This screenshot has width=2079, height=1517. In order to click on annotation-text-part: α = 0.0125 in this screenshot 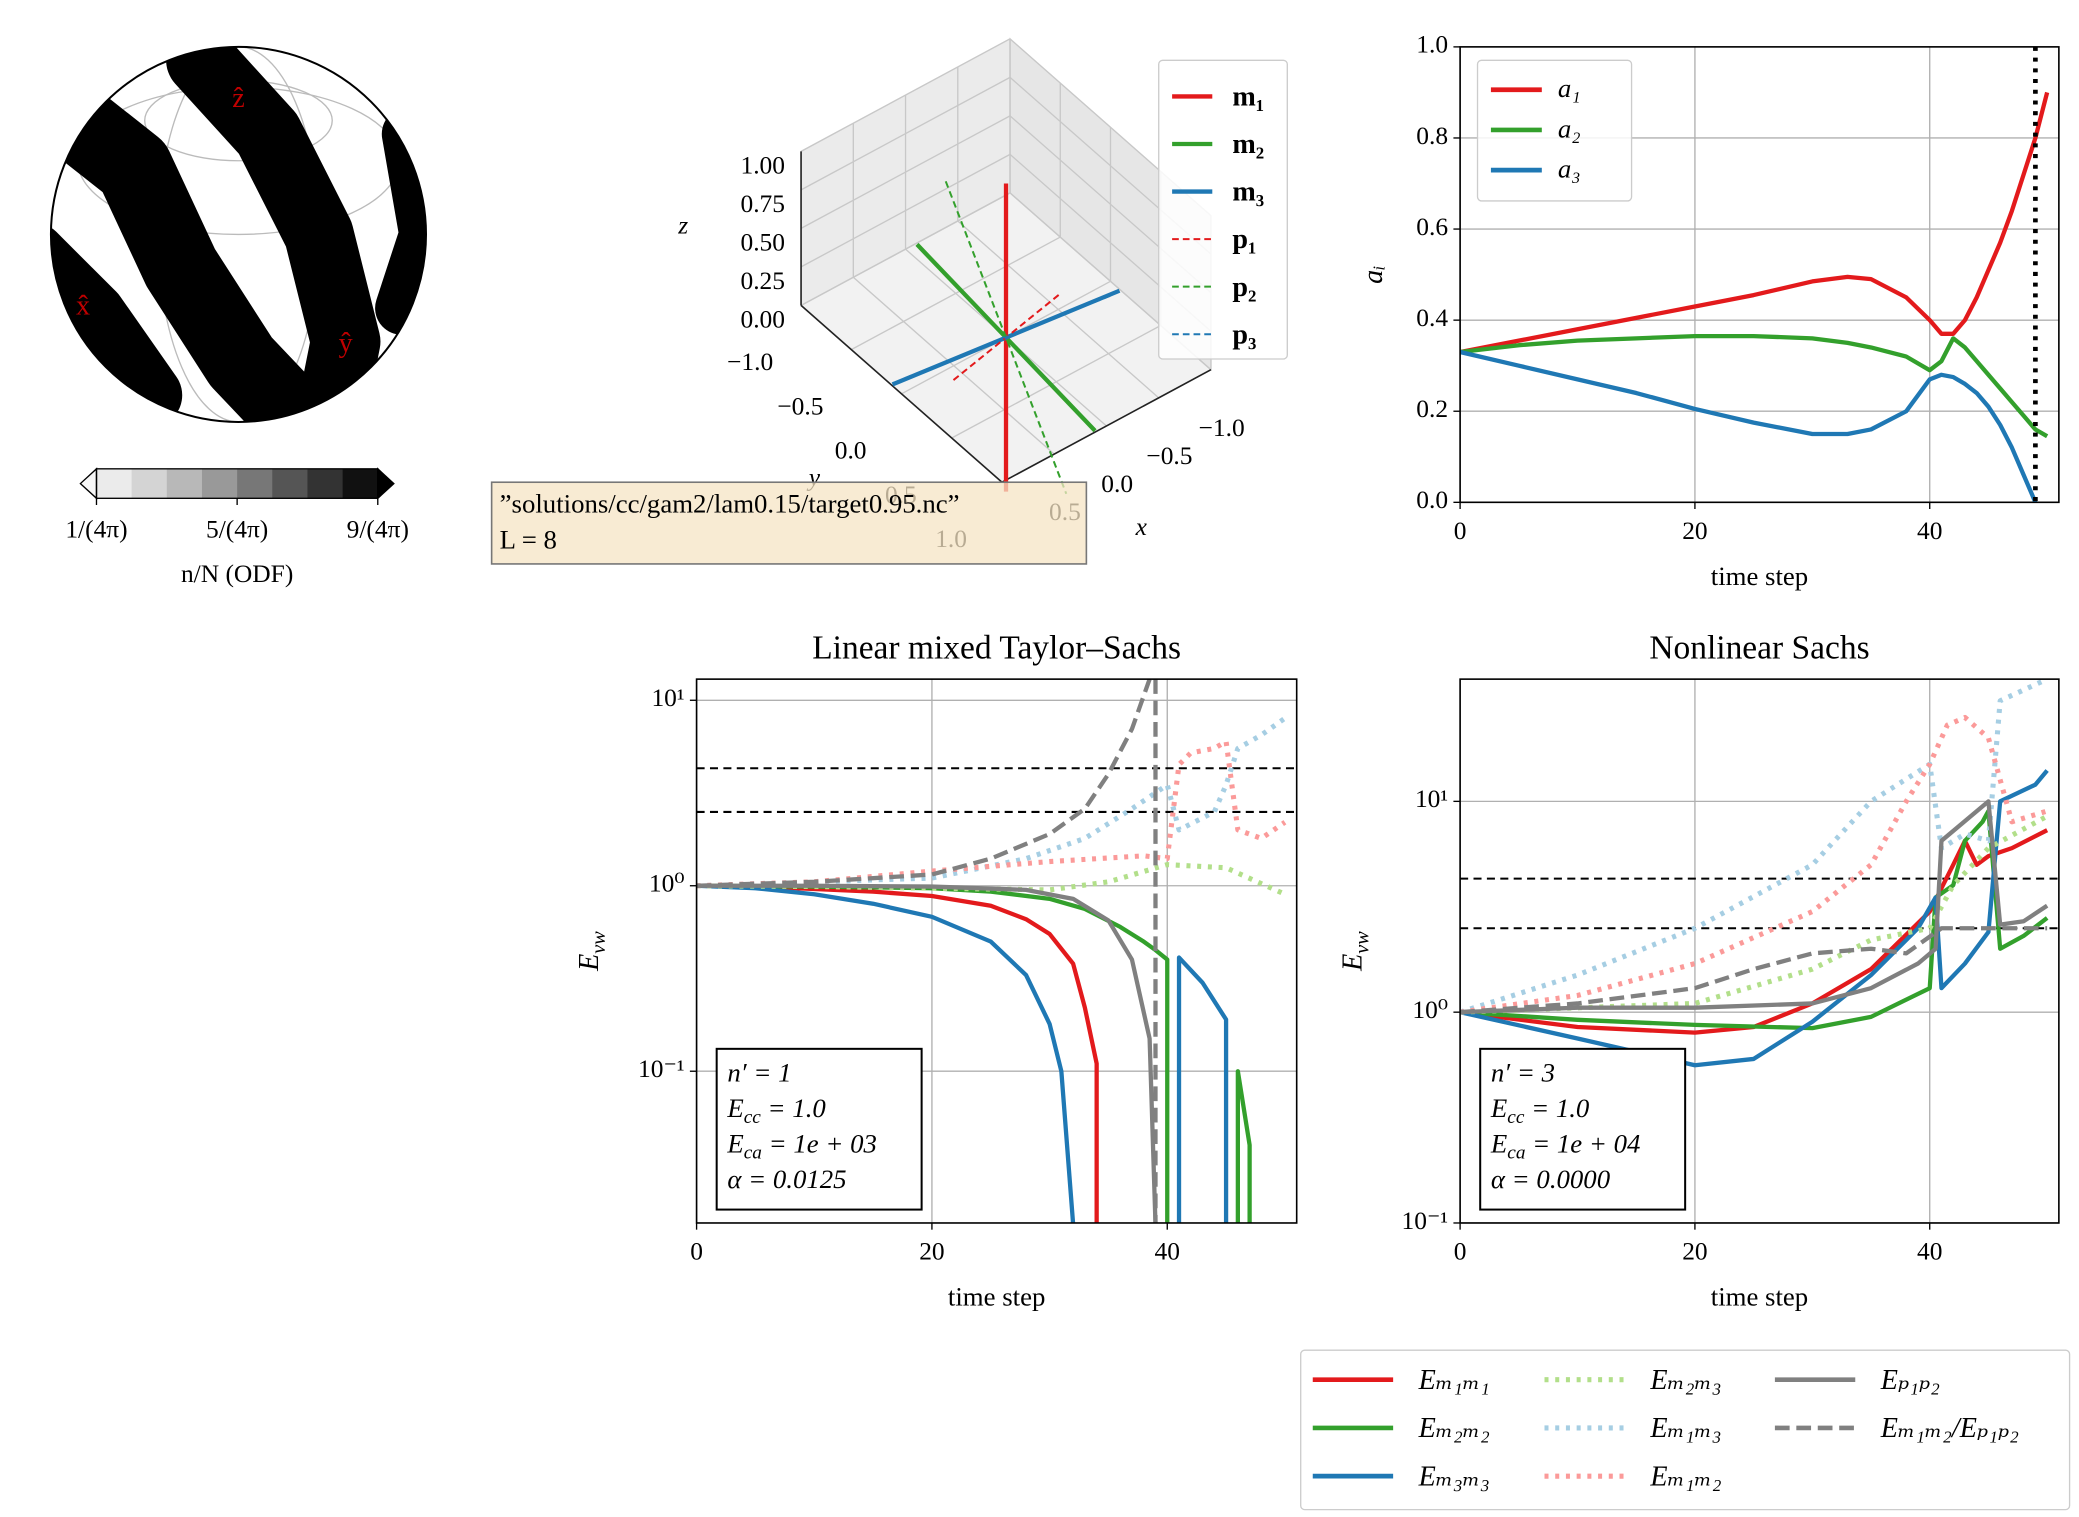, I will do `click(786, 1179)`.